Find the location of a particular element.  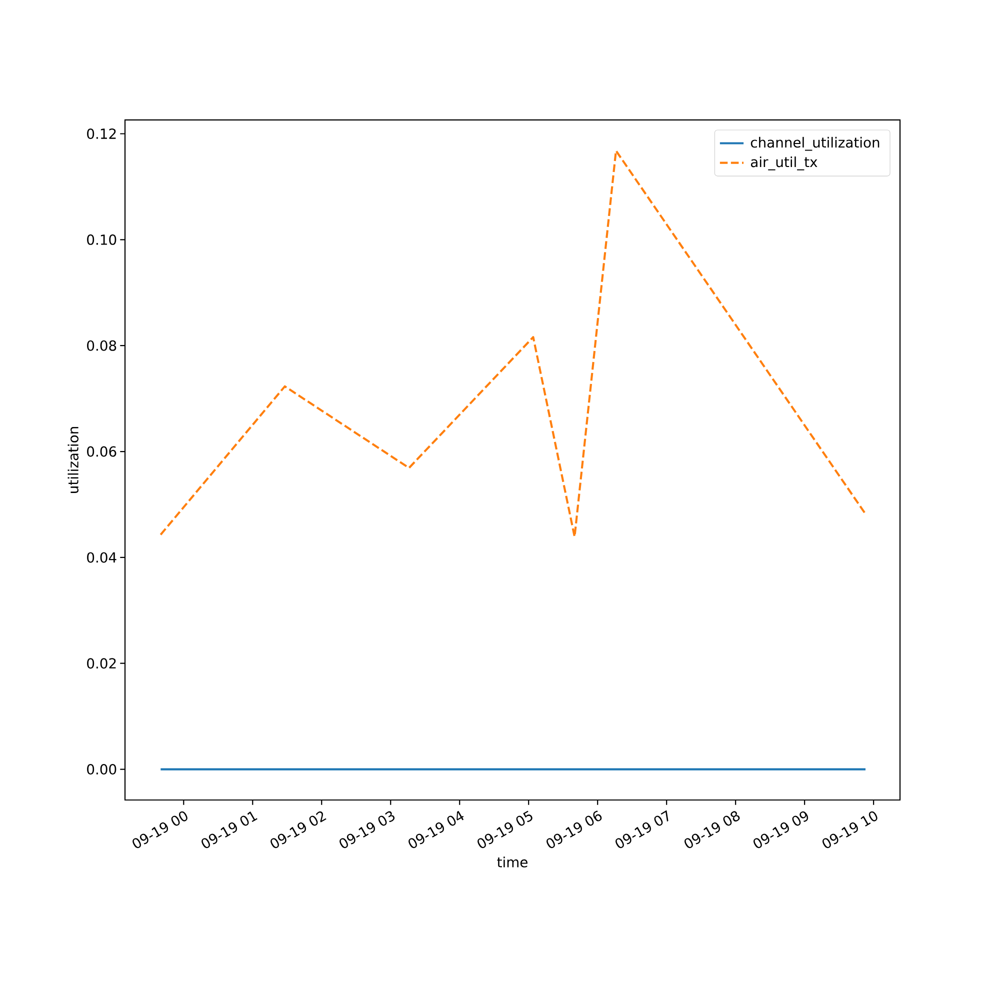

y-axis-title: utilization is located at coordinates (73, 460).